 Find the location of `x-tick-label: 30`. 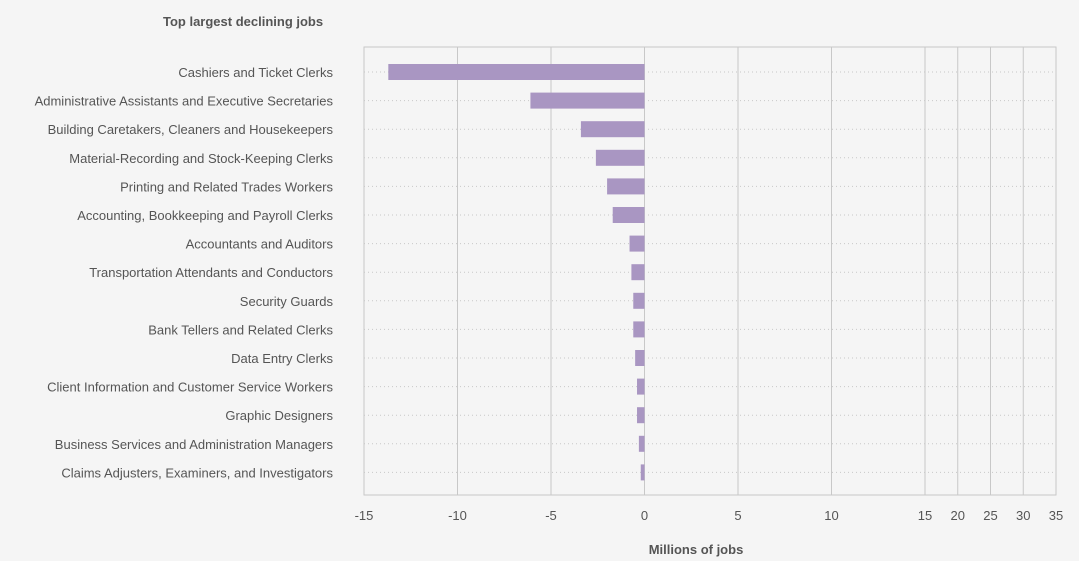

x-tick-label: 30 is located at coordinates (1023, 515).